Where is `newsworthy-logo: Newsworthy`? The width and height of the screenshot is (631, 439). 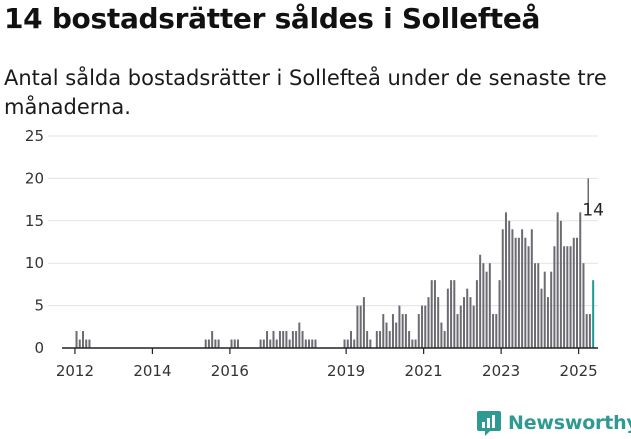 newsworthy-logo: Newsworthy is located at coordinates (553, 423).